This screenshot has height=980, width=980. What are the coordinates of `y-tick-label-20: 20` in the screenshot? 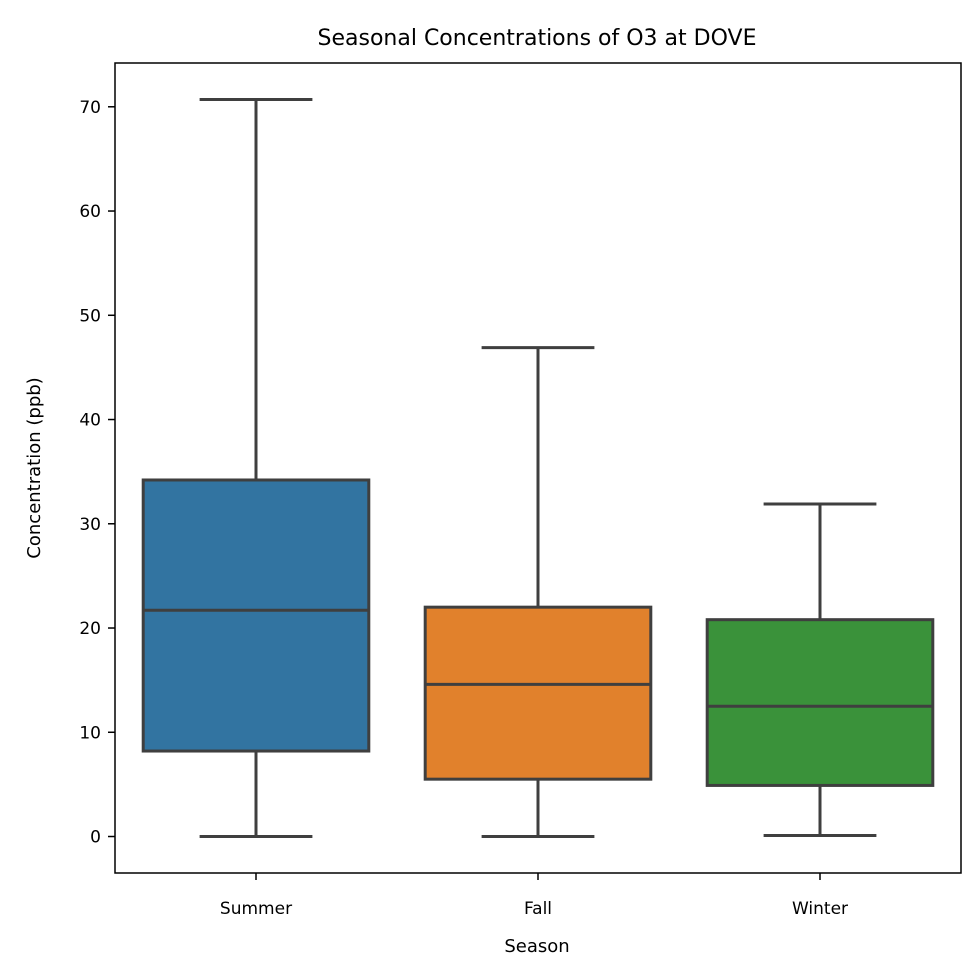 It's located at (90, 629).